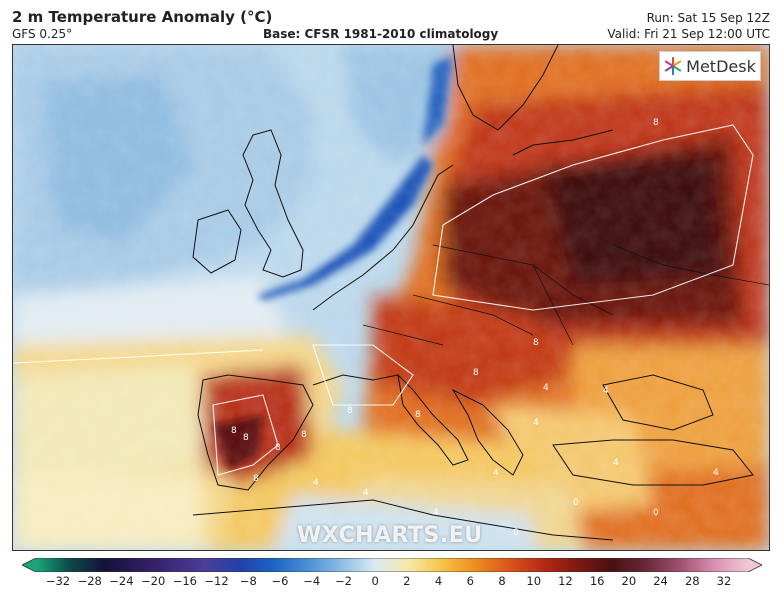 The height and width of the screenshot is (600, 784). I want to click on colorbar-body, so click(392, 565).